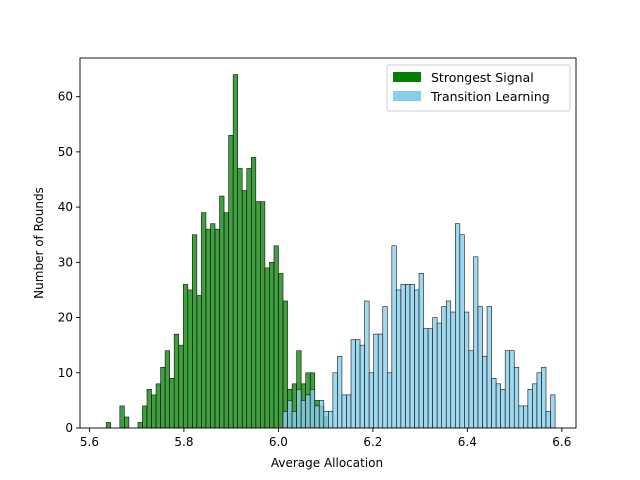  What do you see at coordinates (327, 463) in the screenshot?
I see `x-axis-label: Average Allocation` at bounding box center [327, 463].